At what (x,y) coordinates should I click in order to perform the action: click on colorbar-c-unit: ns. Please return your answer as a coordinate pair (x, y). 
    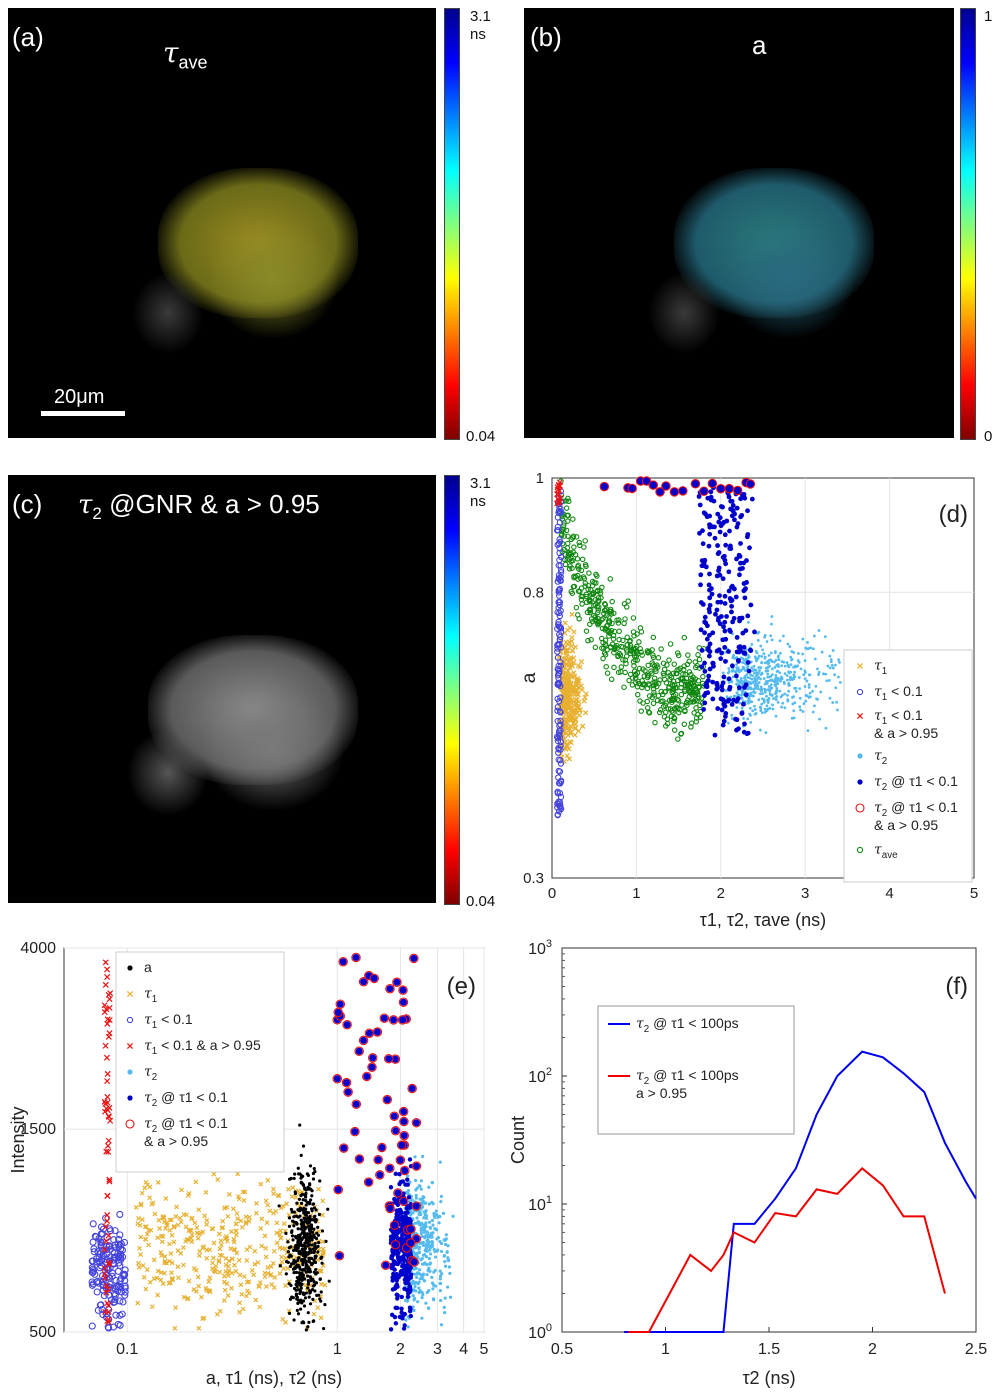
    Looking at the image, I should click on (478, 501).